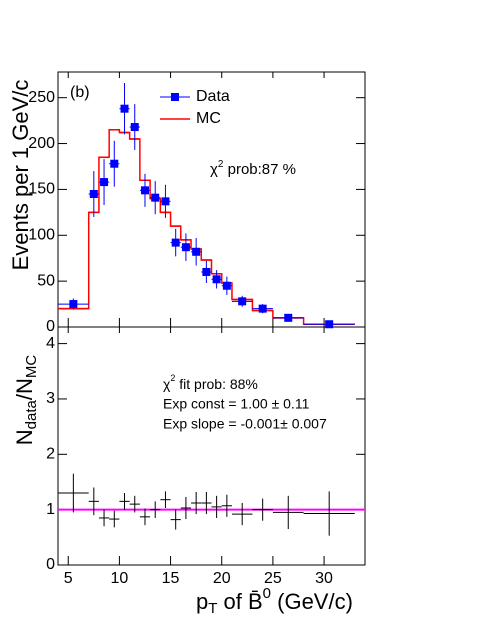 This screenshot has height=620, width=479. Describe the element at coordinates (213, 96) in the screenshot. I see `legend-label: Data` at that location.